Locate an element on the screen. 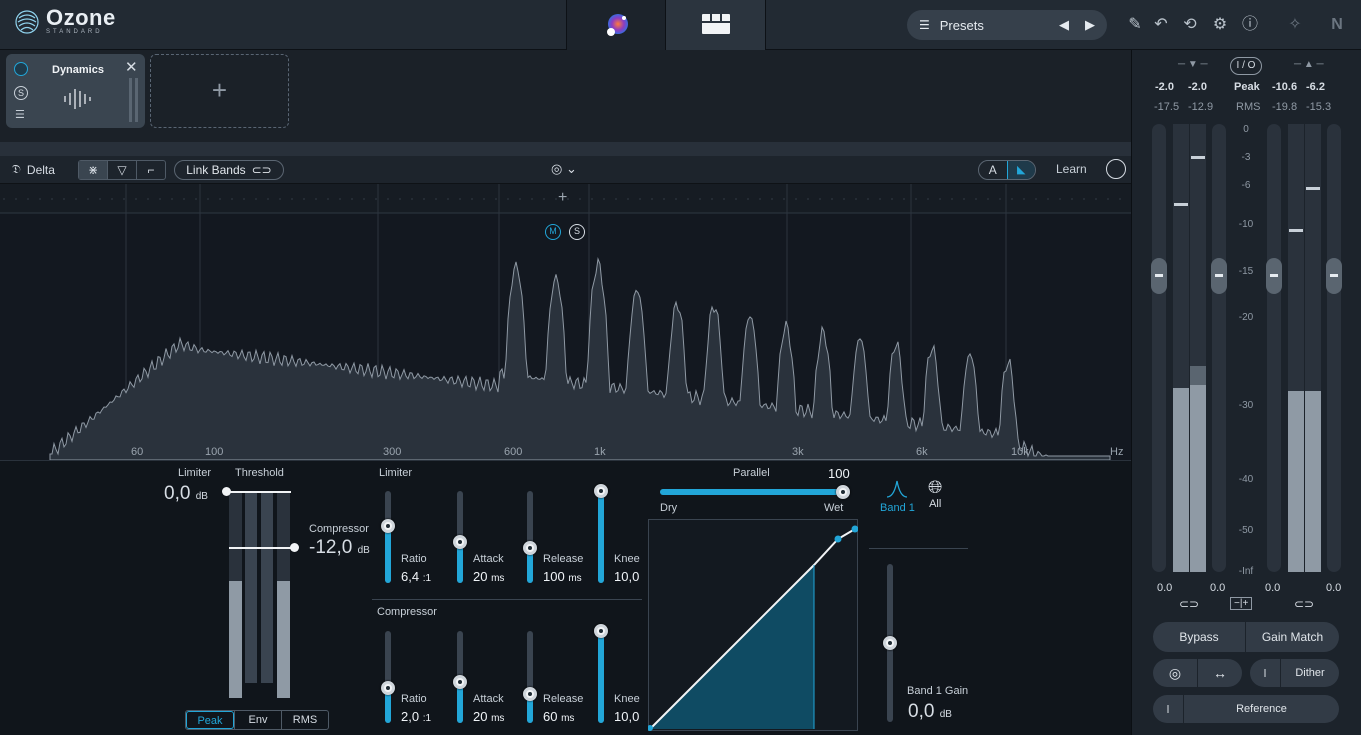  dither-button: Dither is located at coordinates (1310, 673).